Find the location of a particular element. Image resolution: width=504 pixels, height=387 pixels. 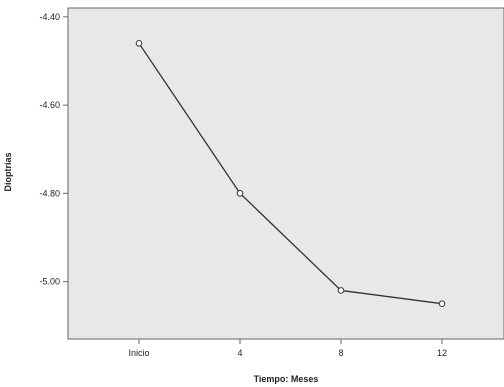

x-tick-label: 4 is located at coordinates (239, 353).